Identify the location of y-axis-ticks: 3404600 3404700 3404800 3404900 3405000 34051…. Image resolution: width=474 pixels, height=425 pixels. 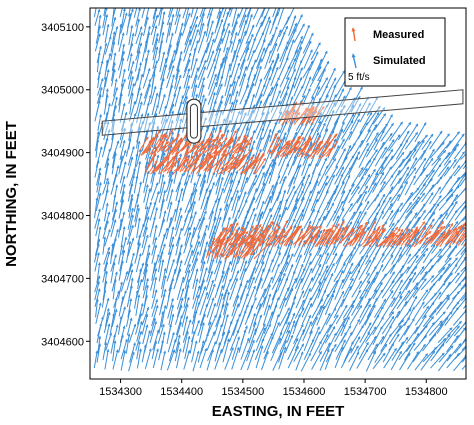
(65, 185).